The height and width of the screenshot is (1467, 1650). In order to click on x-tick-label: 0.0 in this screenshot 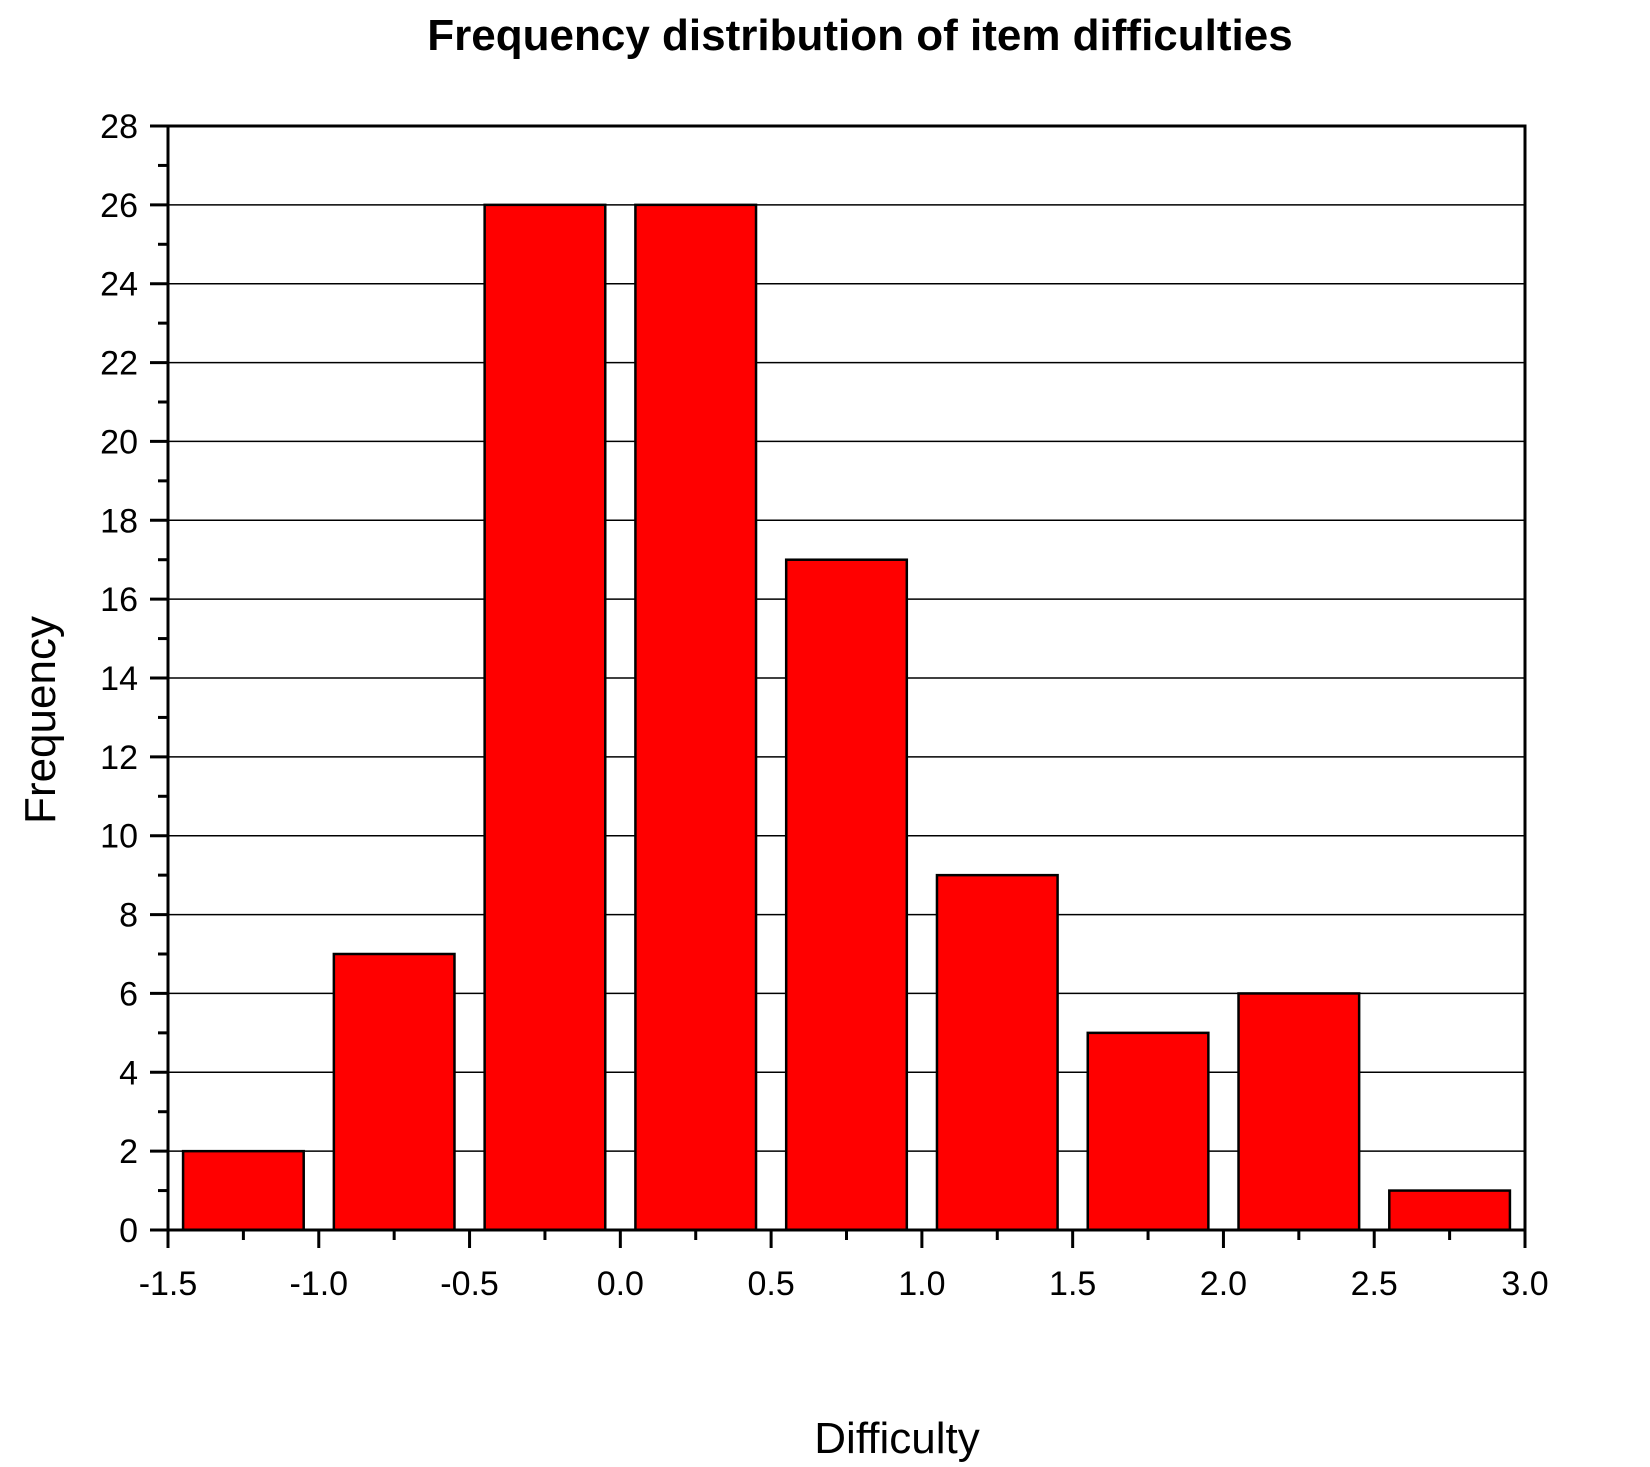, I will do `click(620, 1284)`.